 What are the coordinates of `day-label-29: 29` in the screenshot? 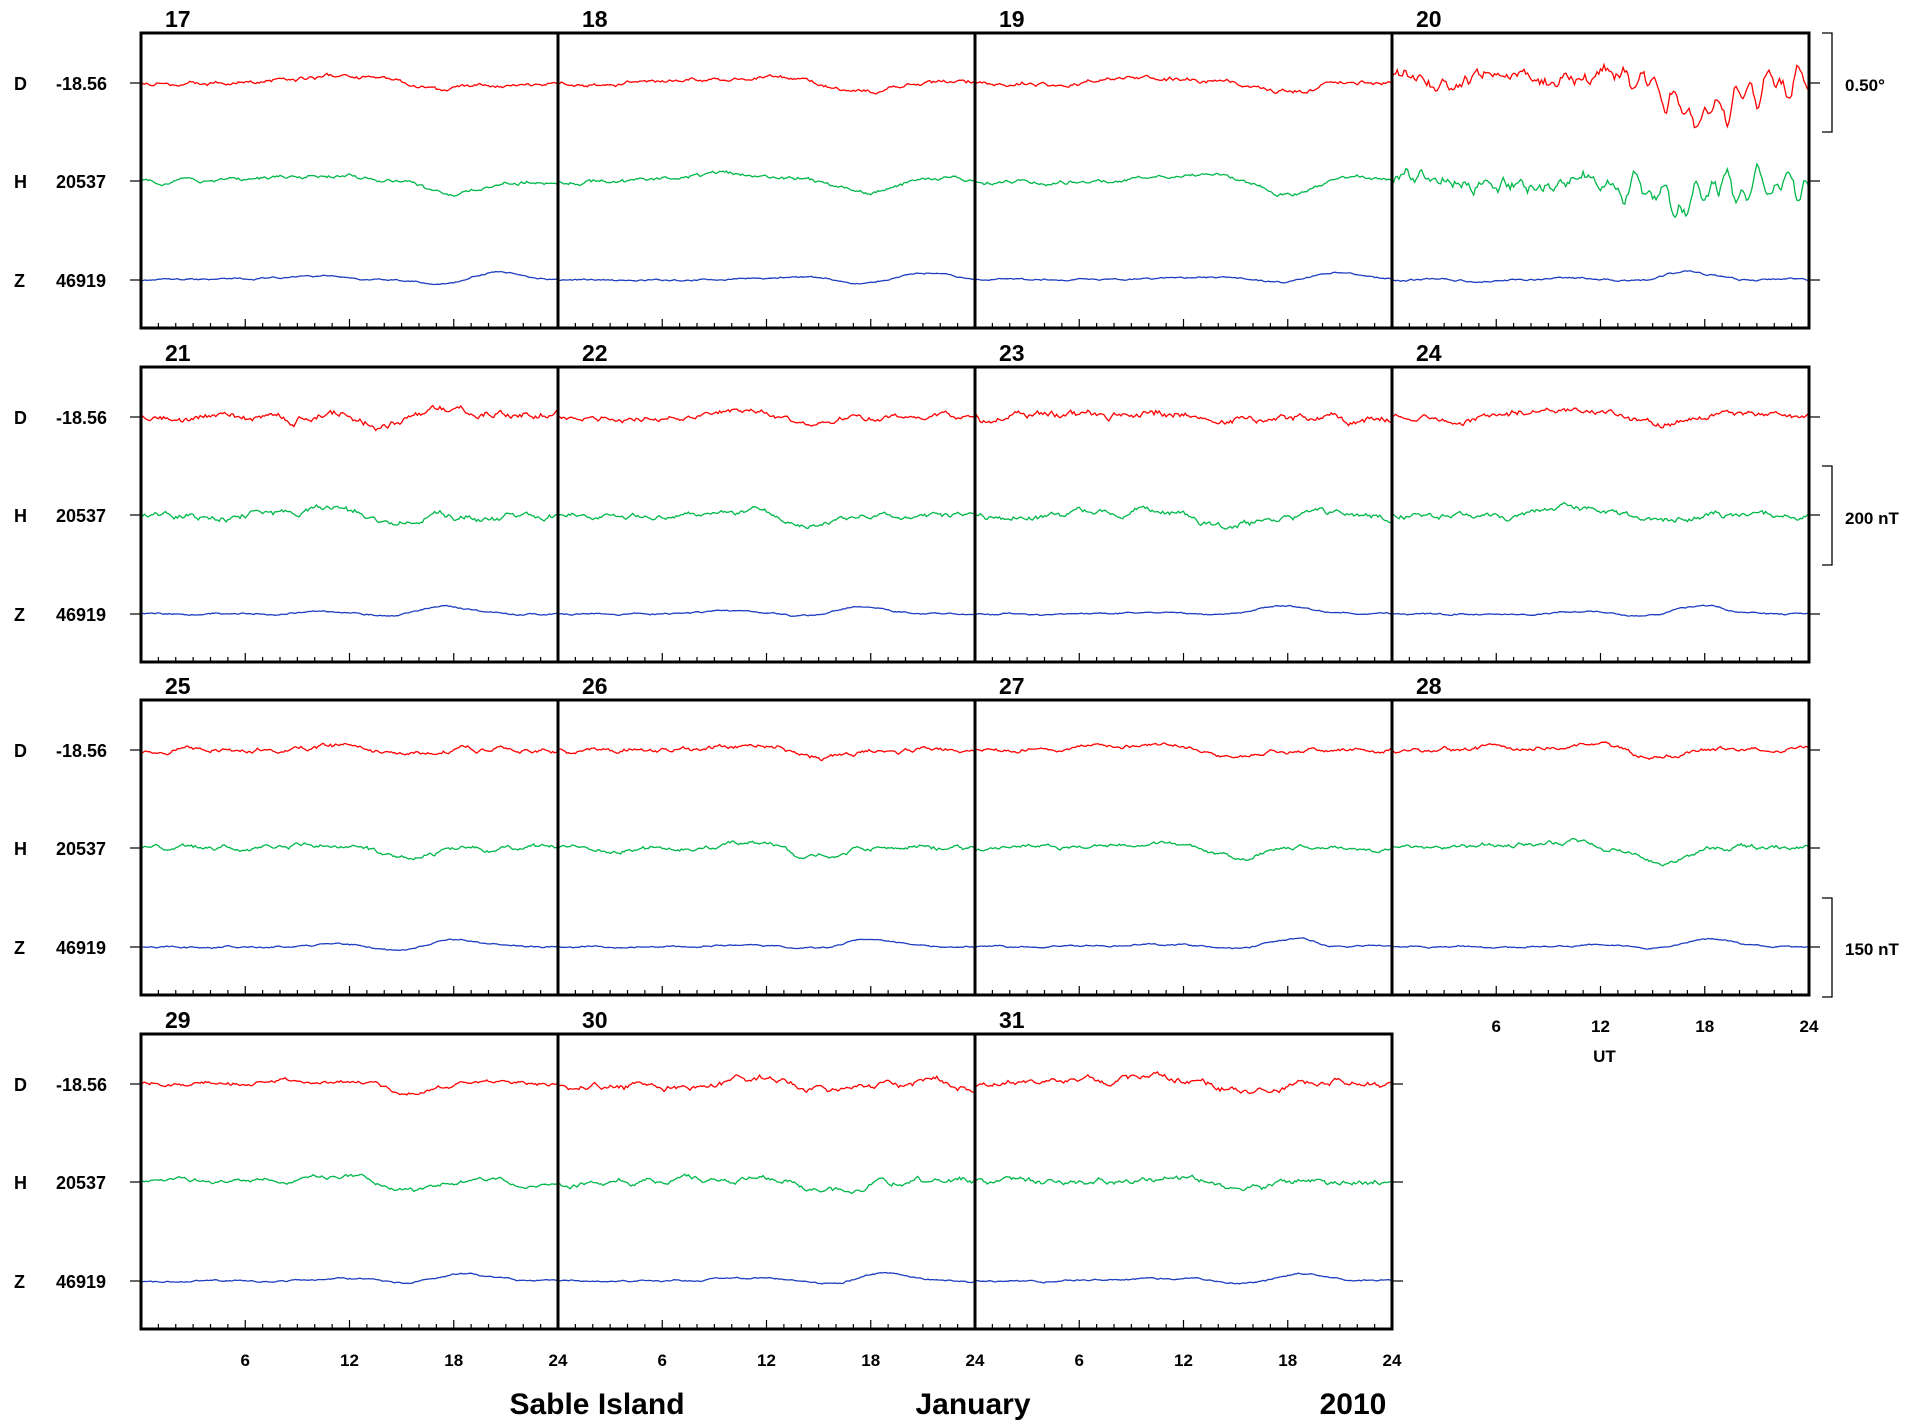 It's located at (178, 1020).